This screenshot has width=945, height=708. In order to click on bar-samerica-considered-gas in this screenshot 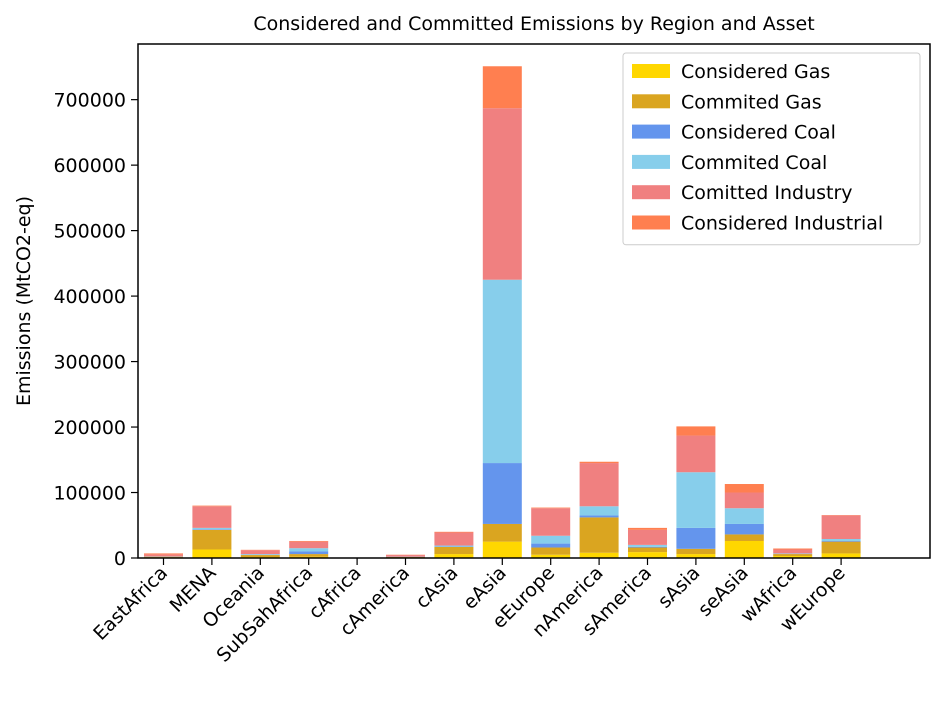, I will do `click(647, 555)`.